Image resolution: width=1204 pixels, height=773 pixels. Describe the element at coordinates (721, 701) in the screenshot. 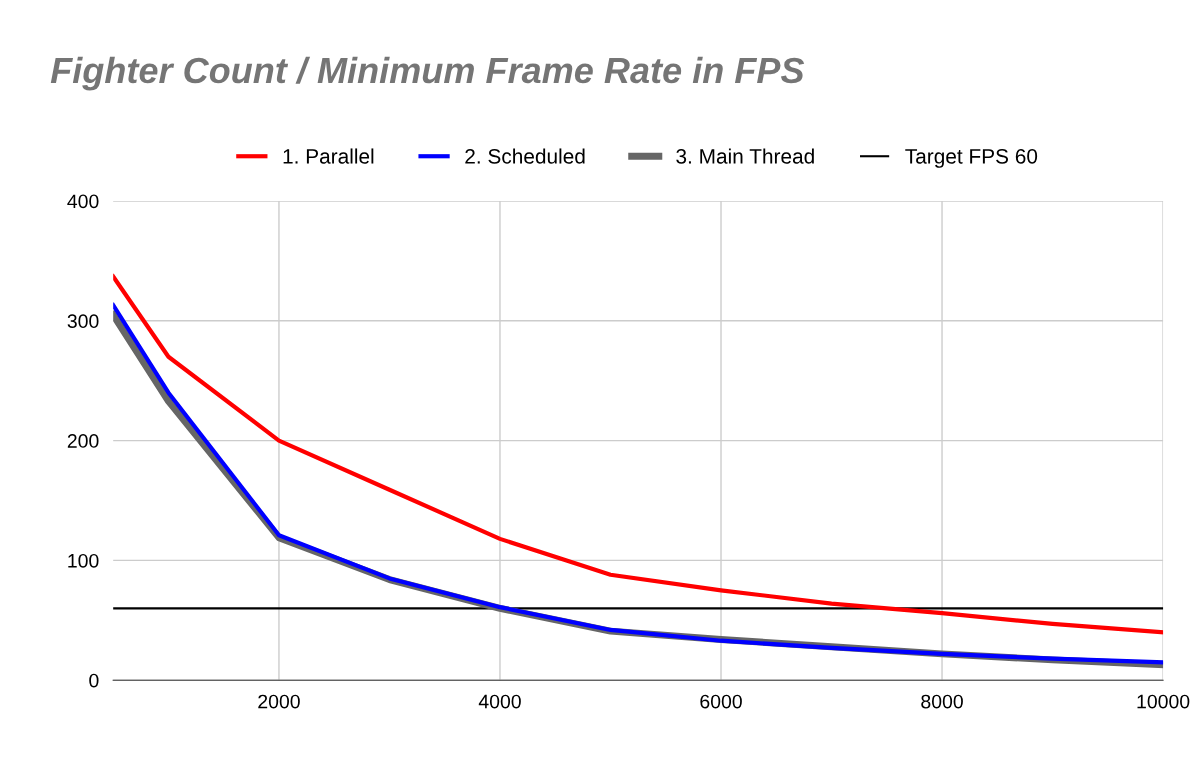

I see `x-tick-label: 6000` at that location.